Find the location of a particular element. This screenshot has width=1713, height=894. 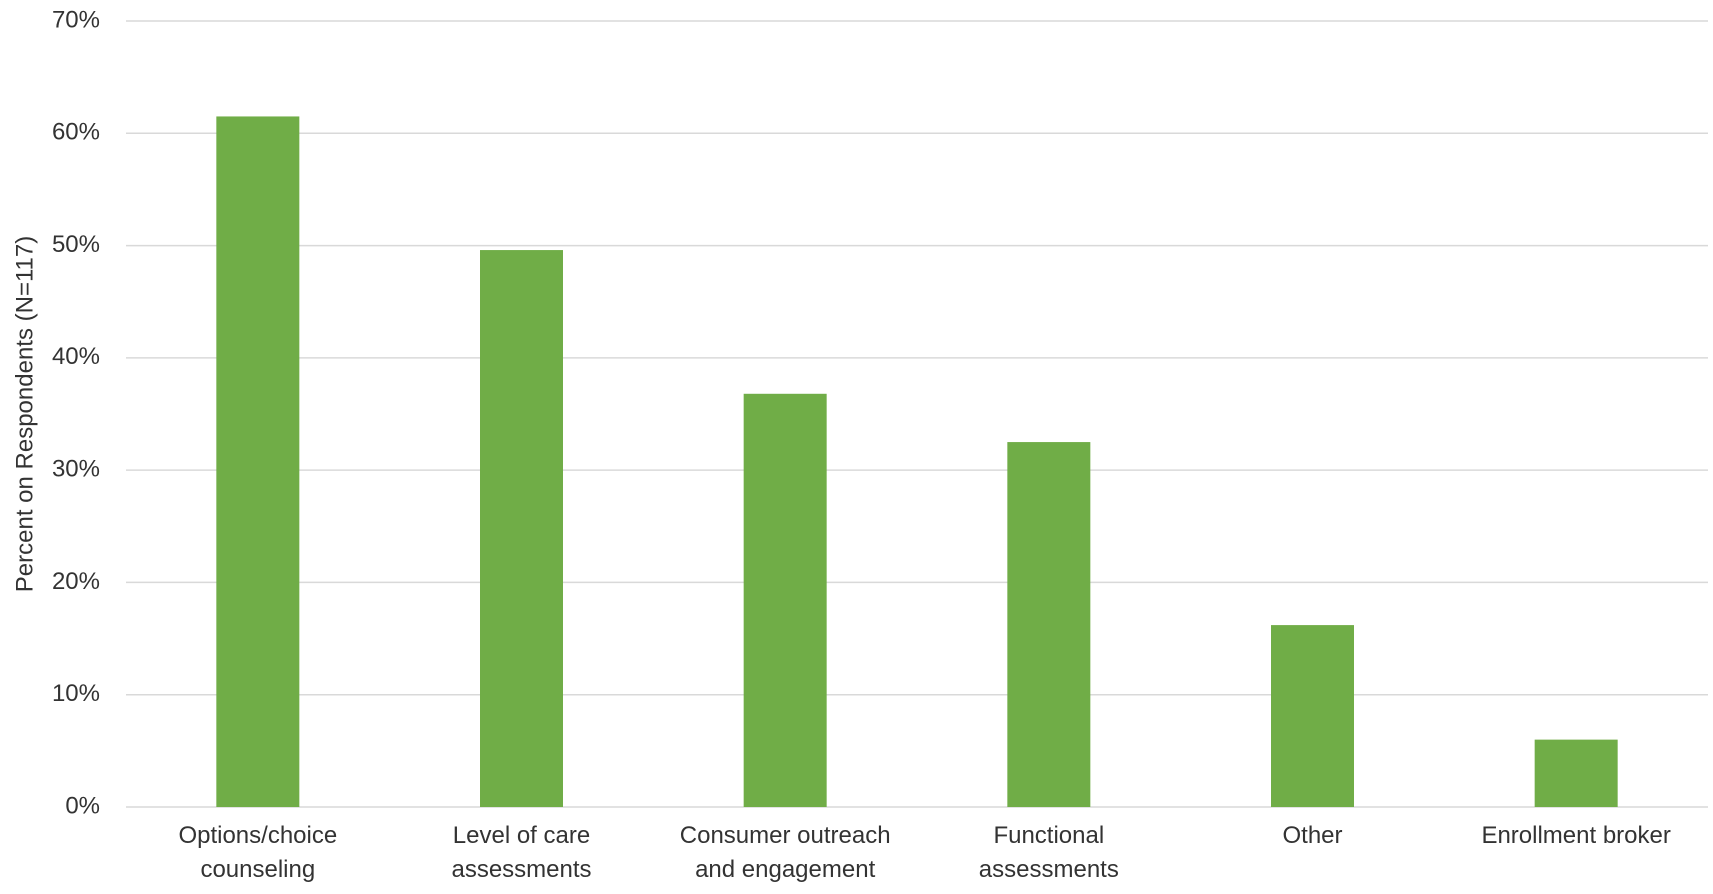

y-tick-label: 40% is located at coordinates (76, 356).